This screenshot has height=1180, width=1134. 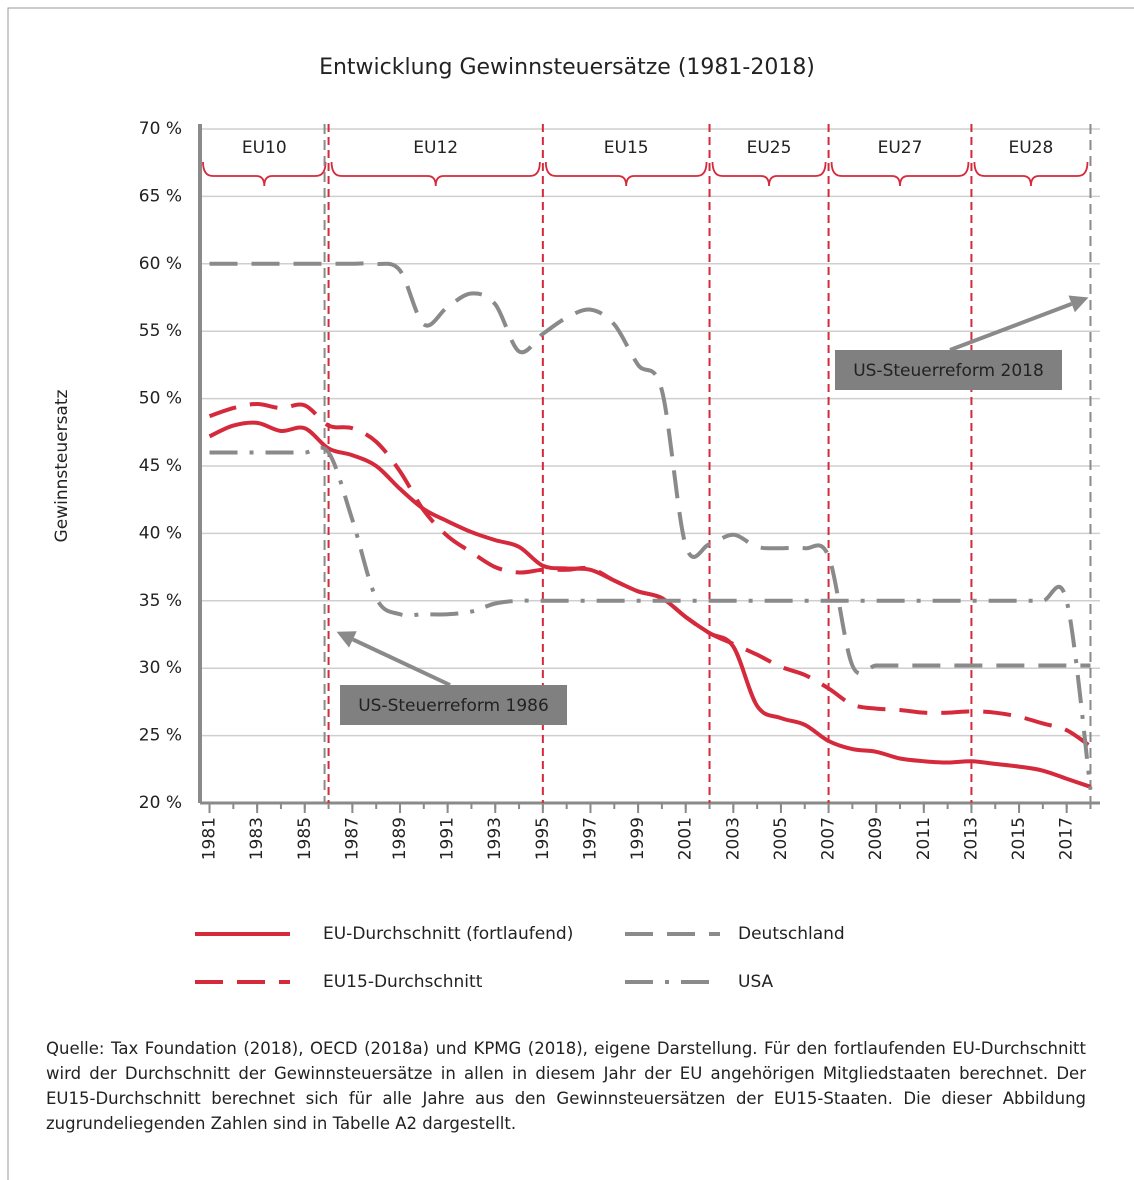 What do you see at coordinates (900, 148) in the screenshot?
I see `period-label: EU27` at bounding box center [900, 148].